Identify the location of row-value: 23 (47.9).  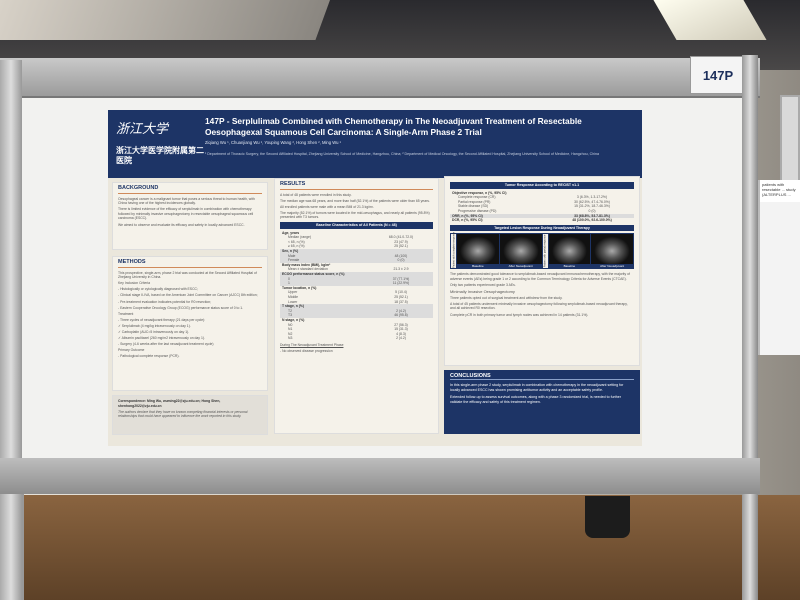
(401, 241).